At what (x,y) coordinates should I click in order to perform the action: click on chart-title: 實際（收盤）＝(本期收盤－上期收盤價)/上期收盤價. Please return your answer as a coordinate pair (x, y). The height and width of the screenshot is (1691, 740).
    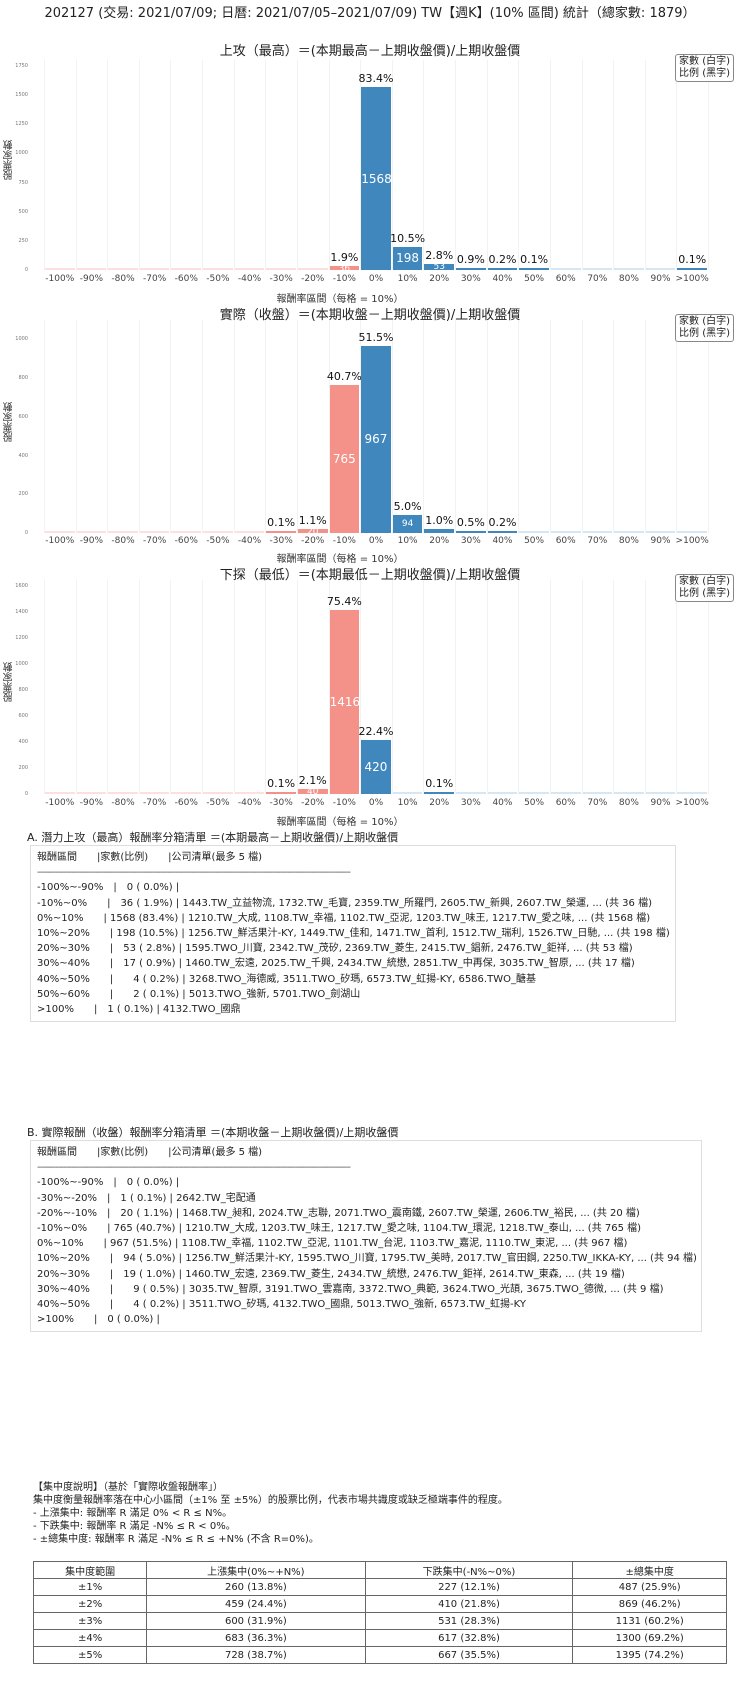
    Looking at the image, I should click on (370, 315).